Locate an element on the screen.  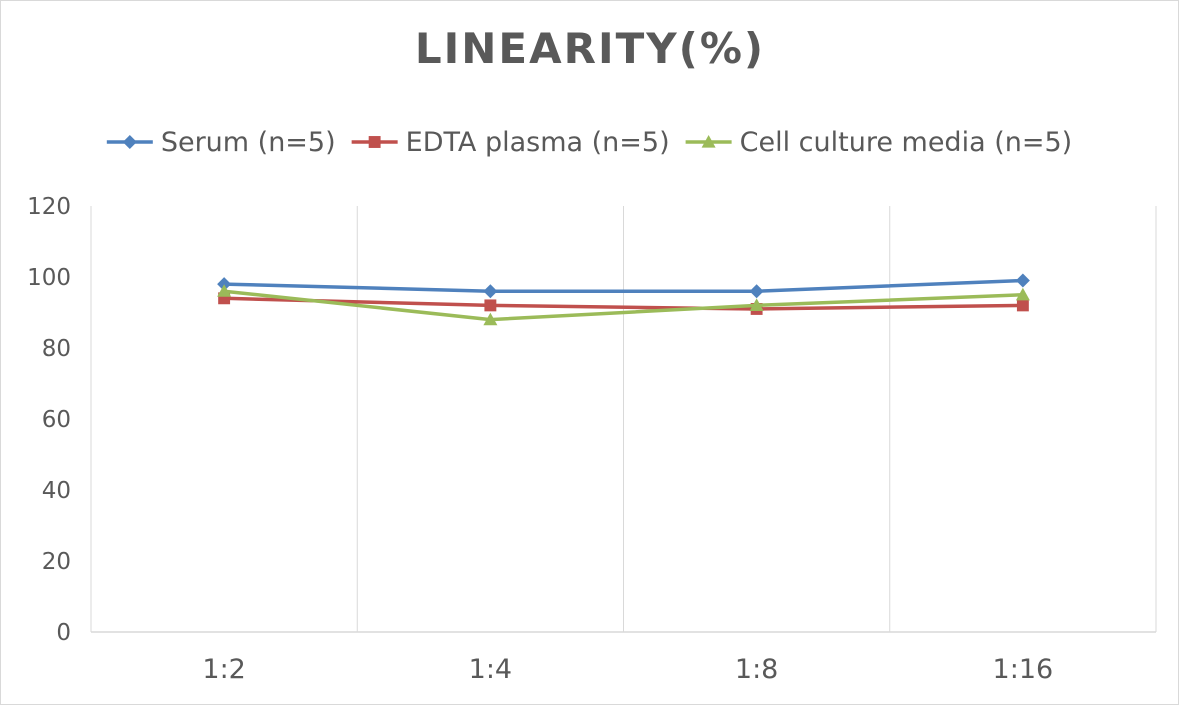
y-tick-label: 80 is located at coordinates (56, 349).